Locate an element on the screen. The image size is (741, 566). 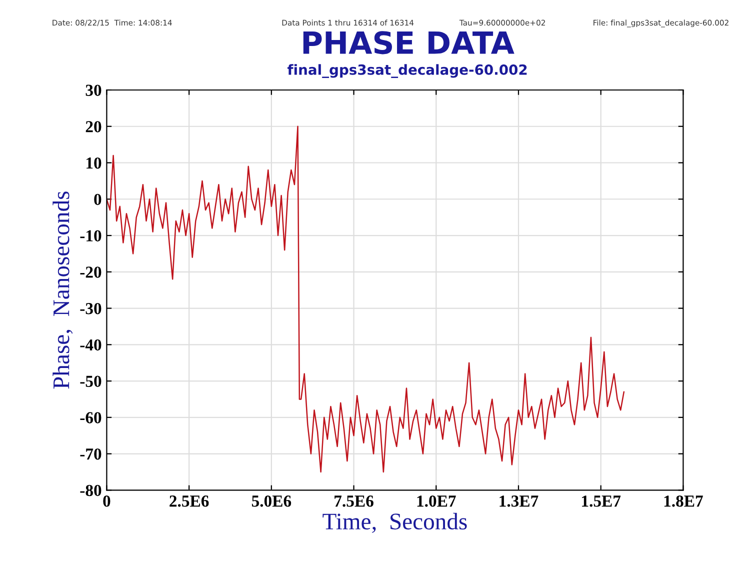
x-tick-label: 1.8E7 is located at coordinates (683, 501).